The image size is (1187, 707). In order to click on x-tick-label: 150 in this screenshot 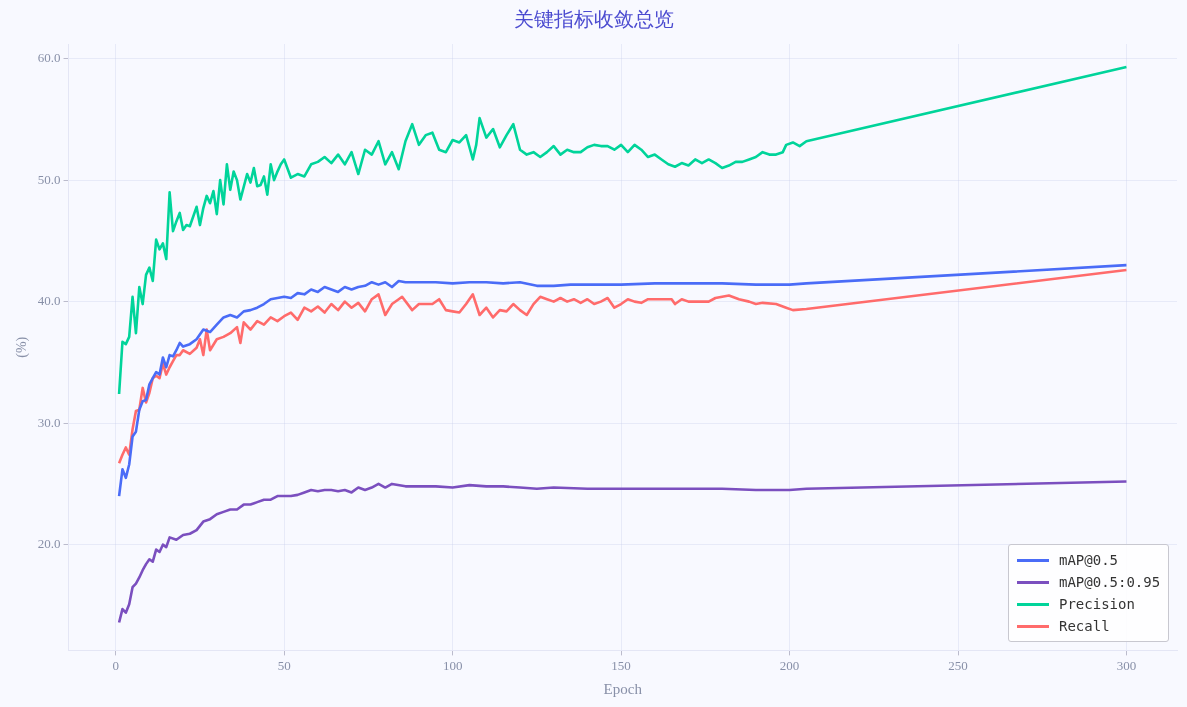, I will do `click(621, 665)`.